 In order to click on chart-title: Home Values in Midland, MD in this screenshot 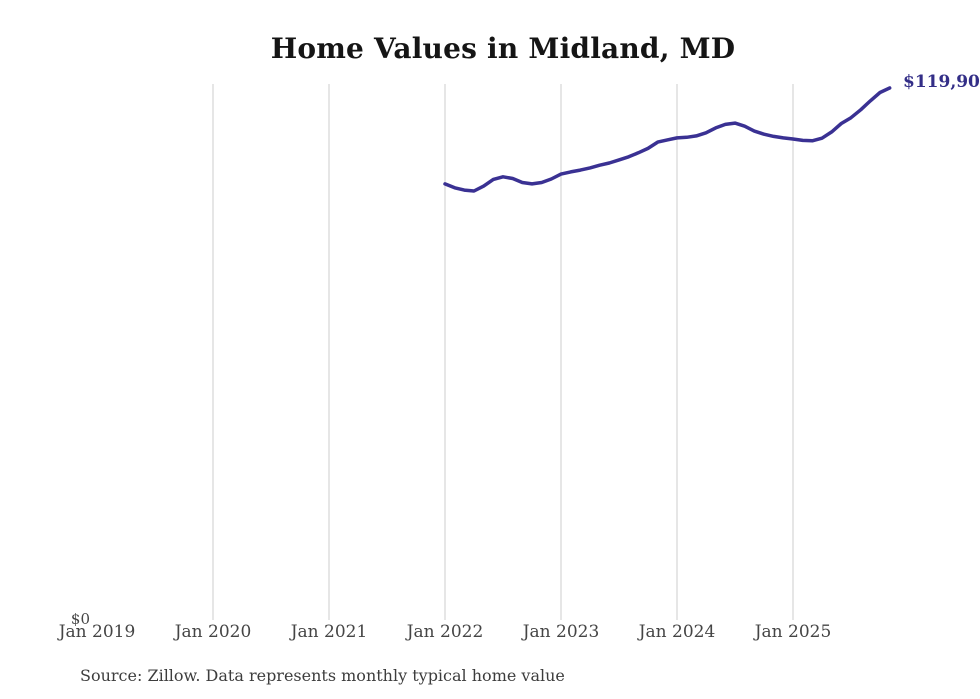, I will do `click(503, 48)`.